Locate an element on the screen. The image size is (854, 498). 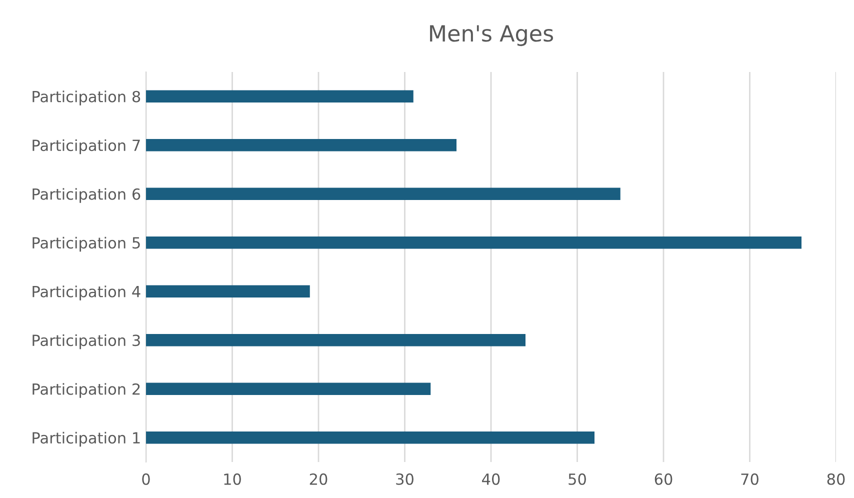
x-tick-label: 70 is located at coordinates (749, 479).